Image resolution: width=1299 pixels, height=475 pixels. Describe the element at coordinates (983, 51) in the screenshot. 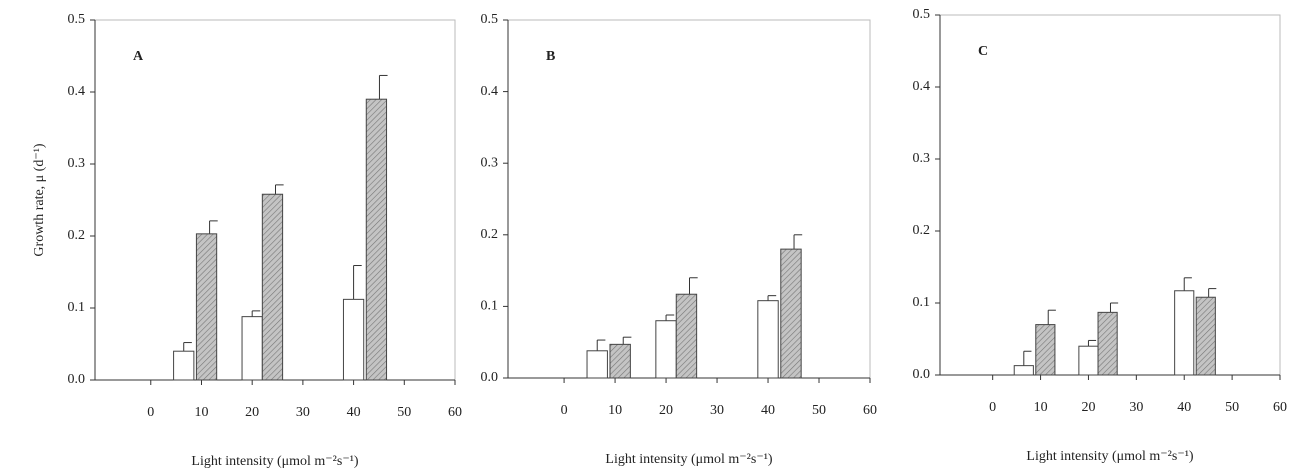

I see `panel-label: C` at that location.